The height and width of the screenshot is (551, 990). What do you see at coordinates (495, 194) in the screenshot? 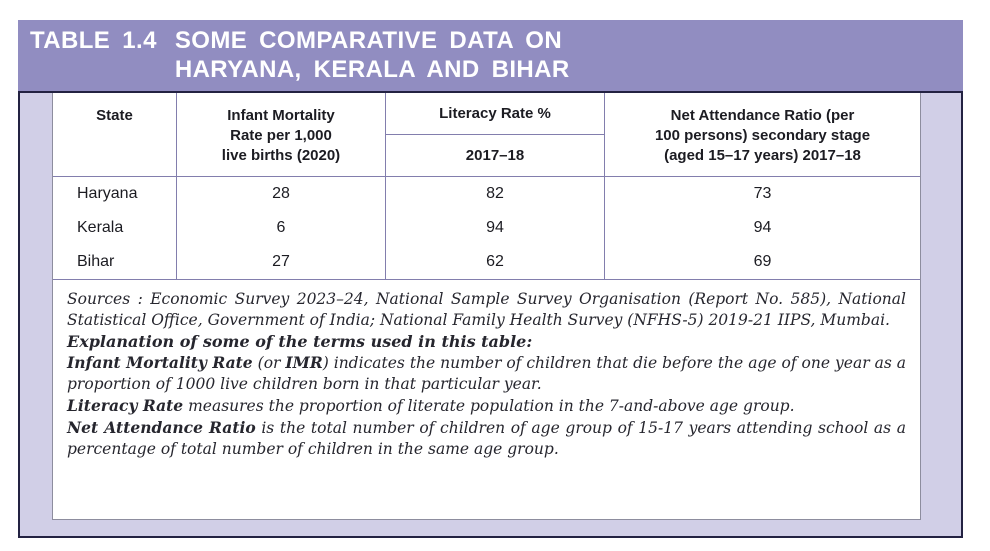
I see `literacy-value: 82` at bounding box center [495, 194].